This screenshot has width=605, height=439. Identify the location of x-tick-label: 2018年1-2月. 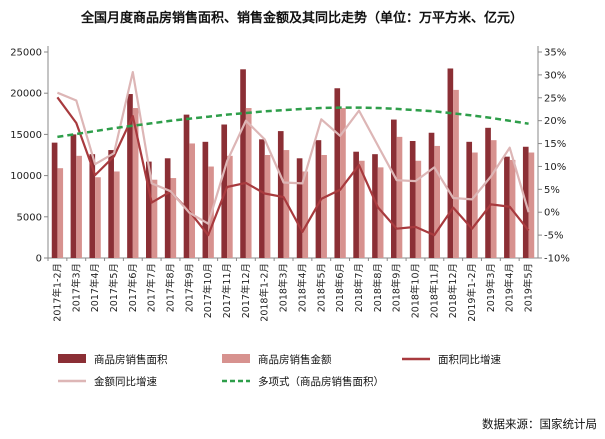
(265, 292).